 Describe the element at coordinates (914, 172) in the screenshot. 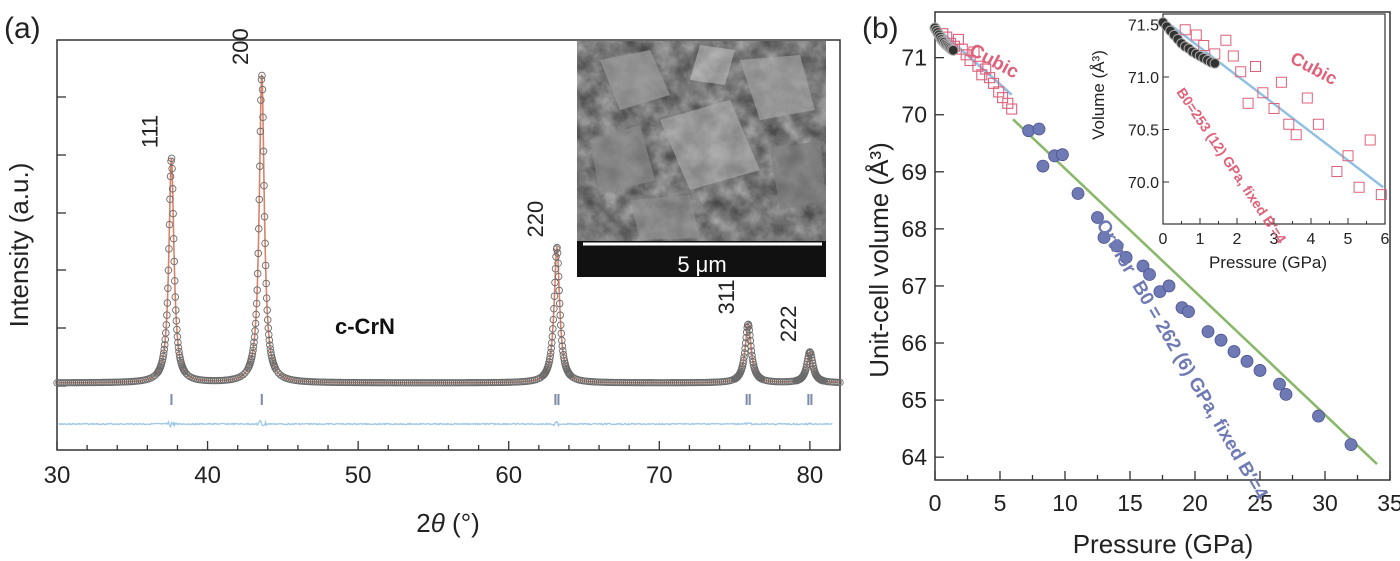

I see `y-tick-label: 69` at that location.